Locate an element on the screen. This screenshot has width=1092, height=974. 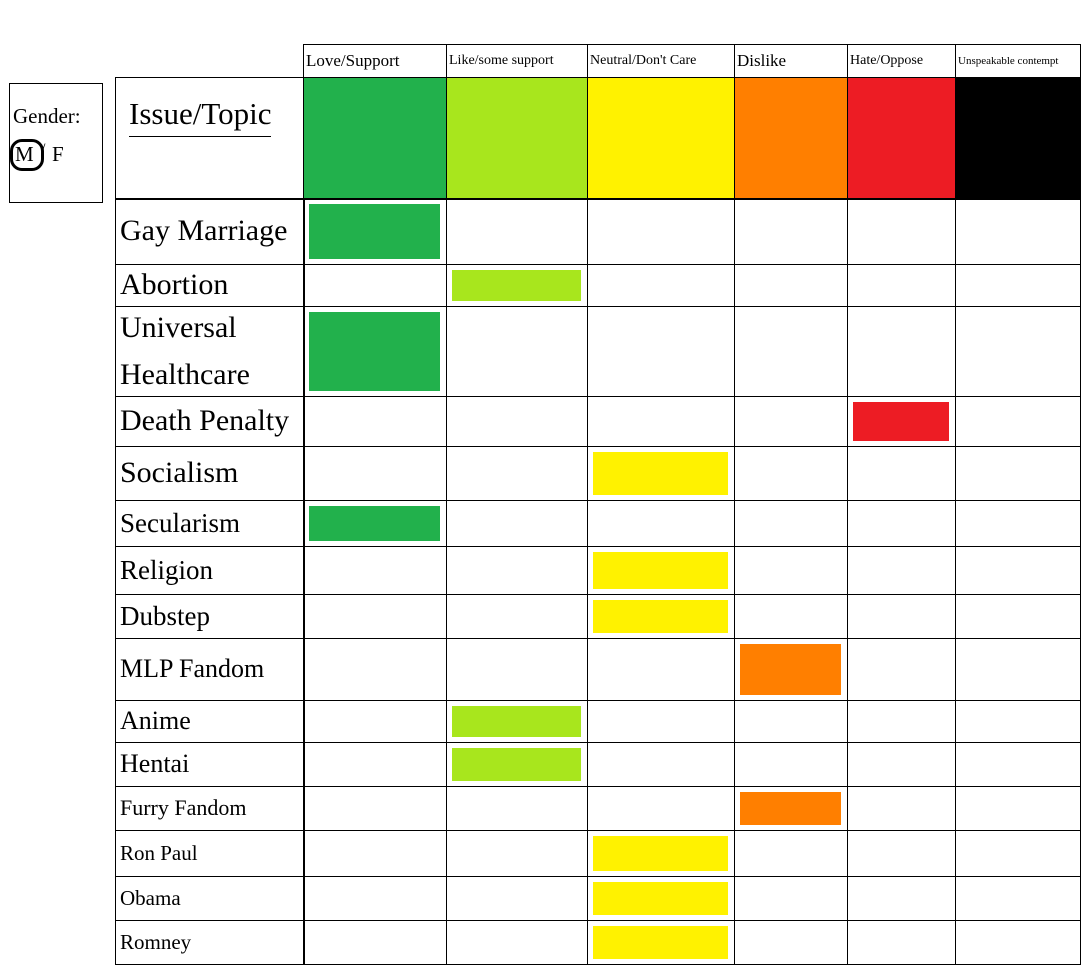
topic-label: Ron Paul is located at coordinates (210, 853).